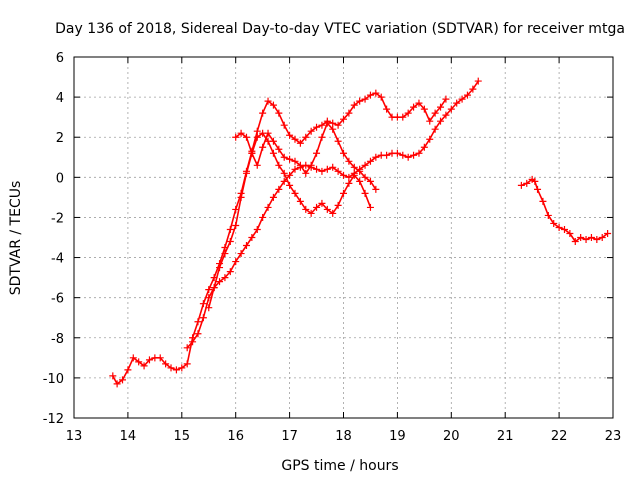 Image resolution: width=640 pixels, height=480 pixels. What do you see at coordinates (57, 339) in the screenshot?
I see `y-tick-label: -8` at bounding box center [57, 339].